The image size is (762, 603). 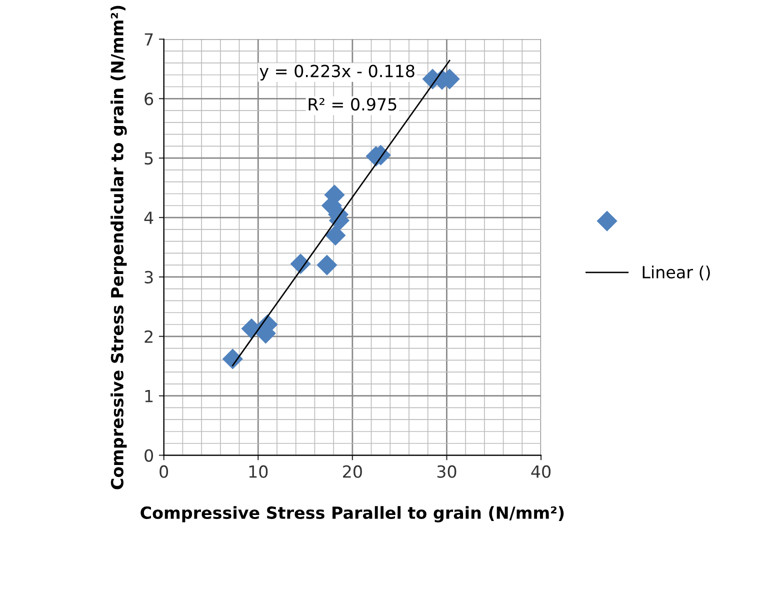 I want to click on y-axis-title: Compressive Stress Perpendicular to grain (N/mm²), so click(x=118, y=248).